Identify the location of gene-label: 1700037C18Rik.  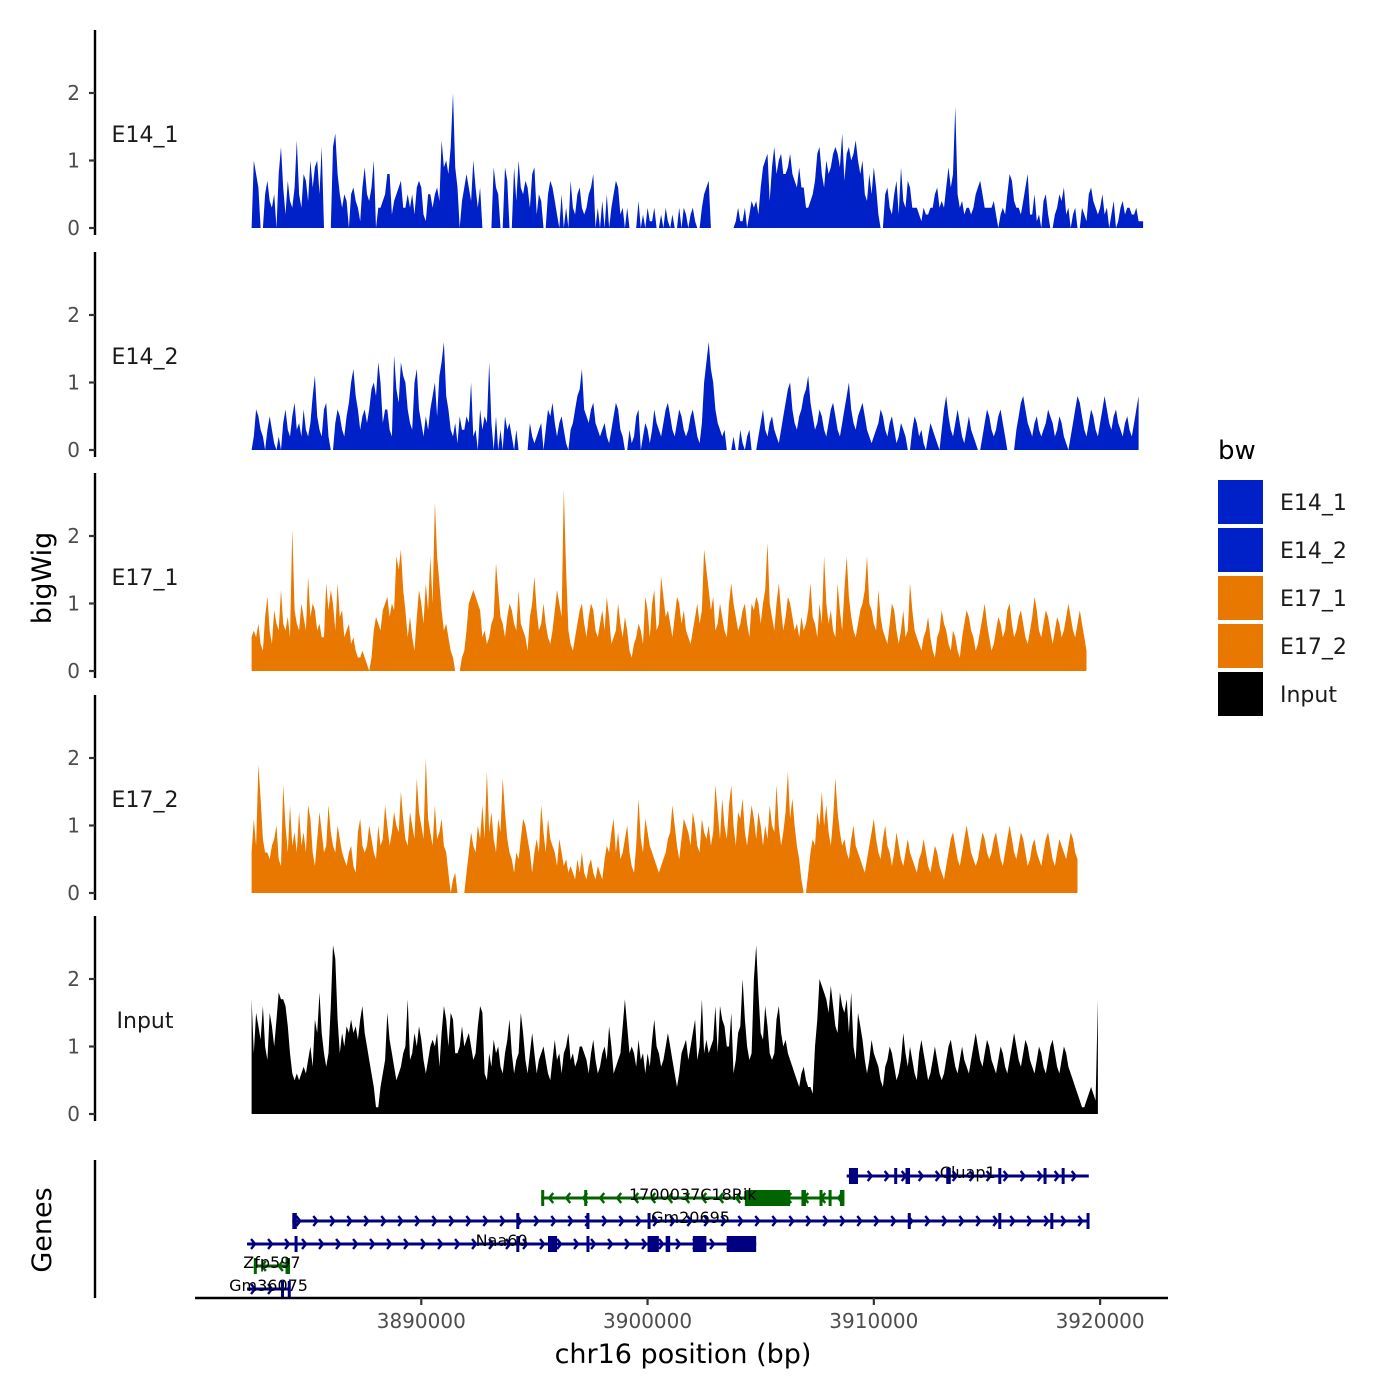
(693, 1194).